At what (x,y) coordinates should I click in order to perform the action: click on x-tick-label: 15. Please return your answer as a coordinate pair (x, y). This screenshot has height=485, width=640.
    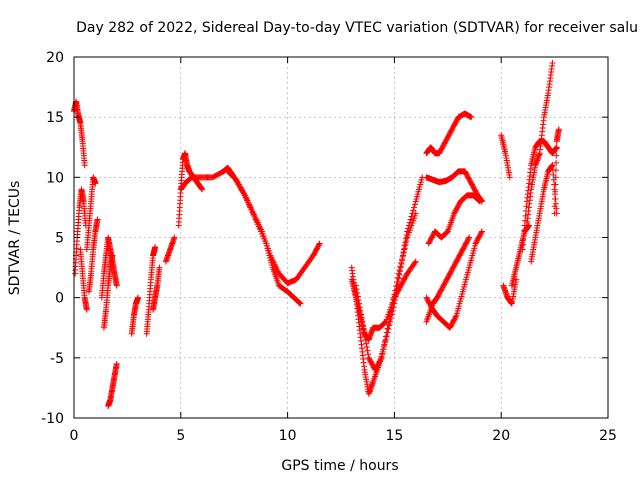
    Looking at the image, I should click on (394, 436).